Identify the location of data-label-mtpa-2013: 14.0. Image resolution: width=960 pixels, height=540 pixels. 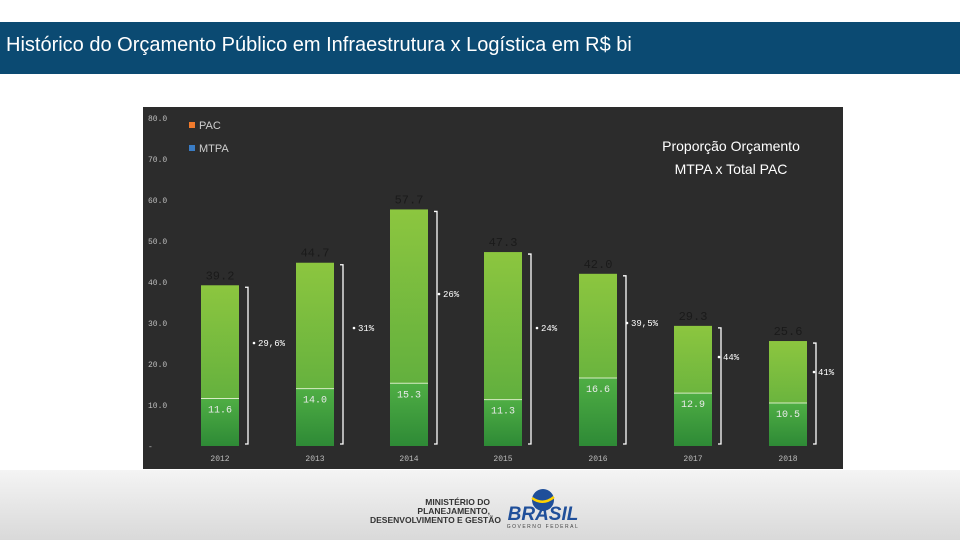
(315, 401).